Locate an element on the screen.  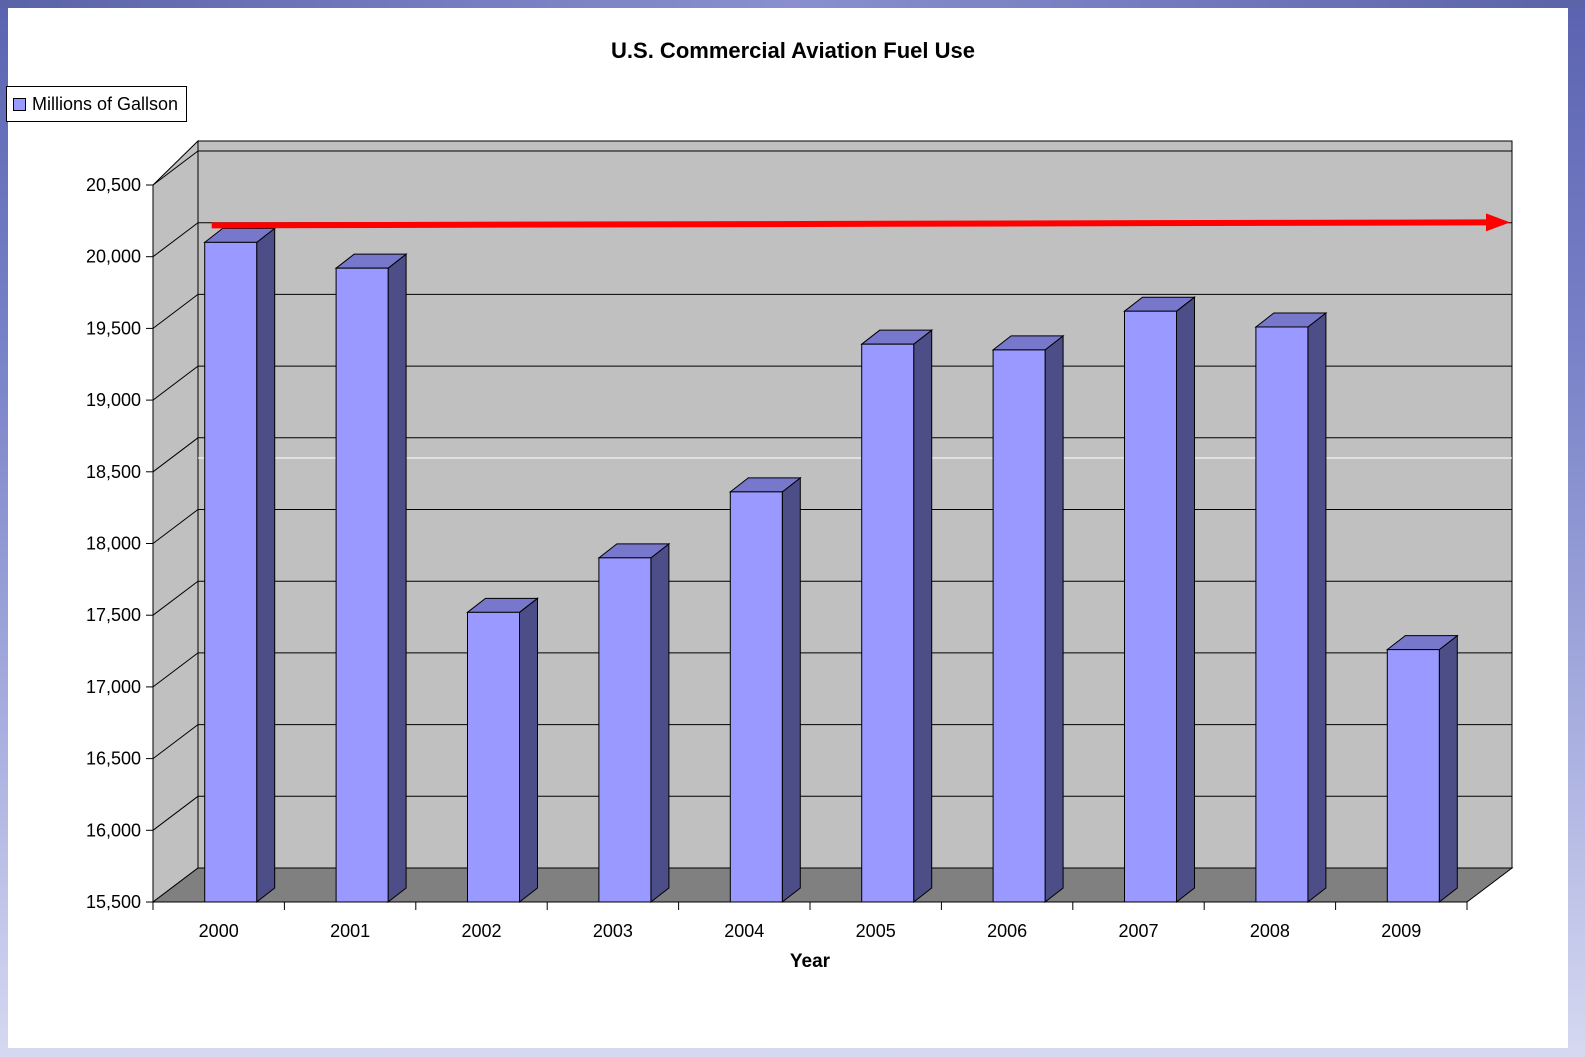
legend-label: Millions of Gallson is located at coordinates (105, 103).